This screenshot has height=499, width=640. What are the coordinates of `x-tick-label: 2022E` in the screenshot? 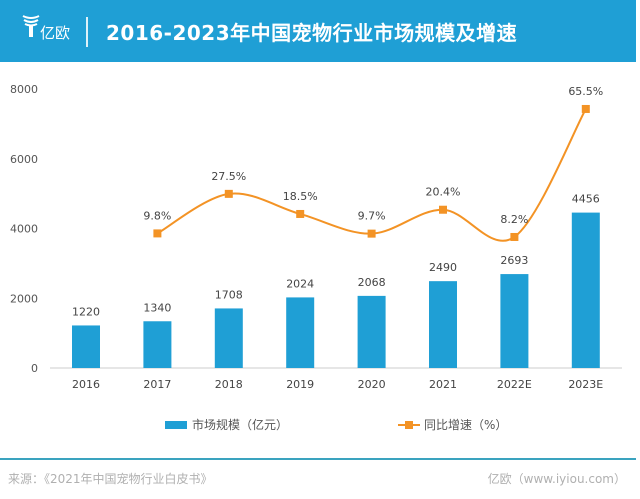 It's located at (514, 384).